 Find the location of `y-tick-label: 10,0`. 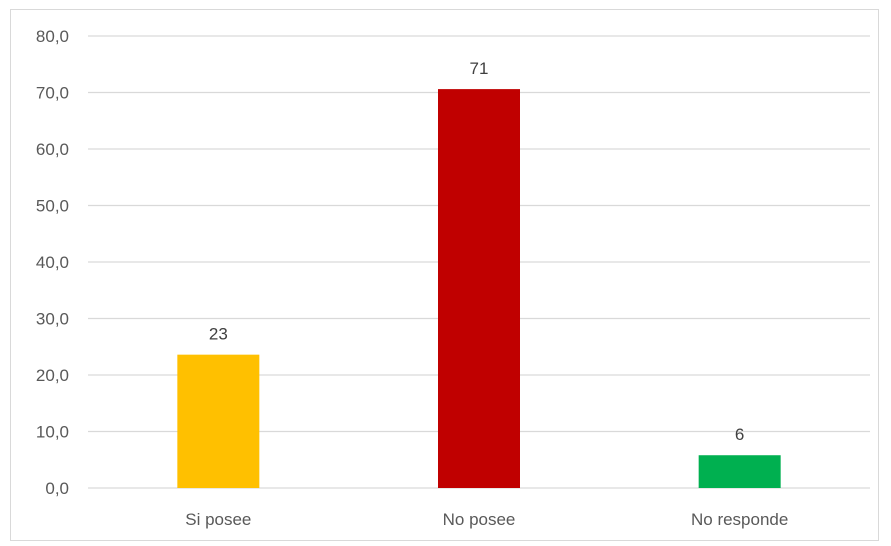

y-tick-label: 10,0 is located at coordinates (52, 432).